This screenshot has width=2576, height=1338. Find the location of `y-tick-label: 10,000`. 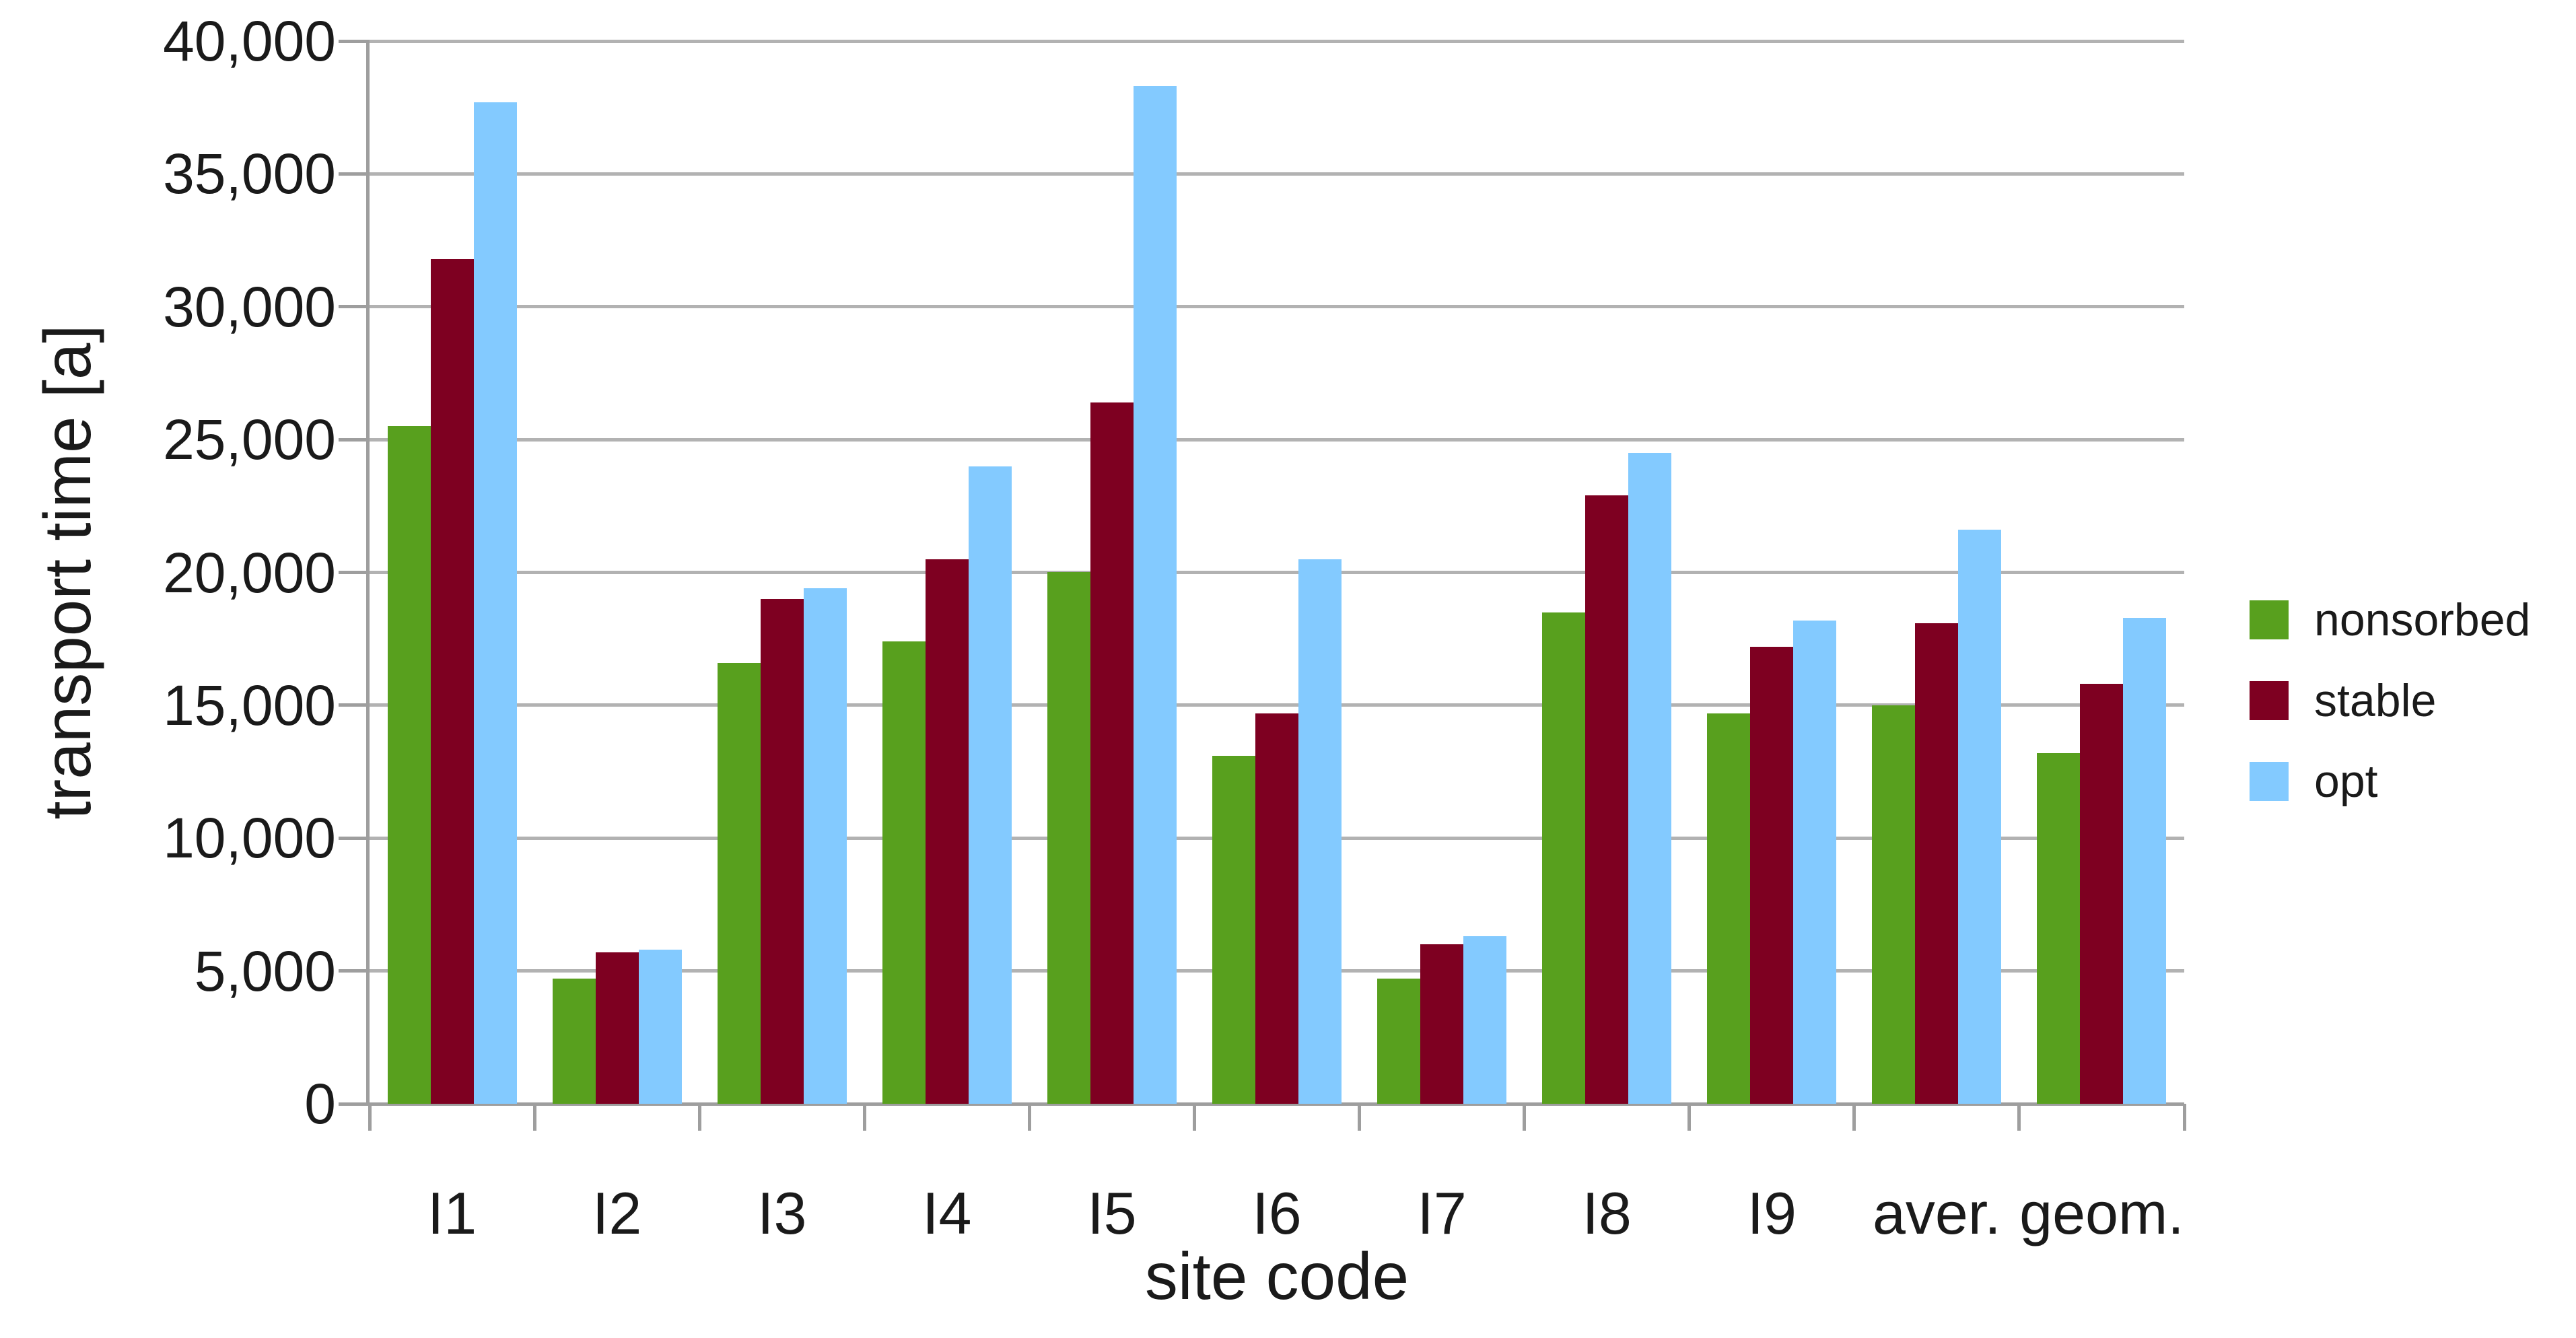

y-tick-label: 10,000 is located at coordinates (249, 838).